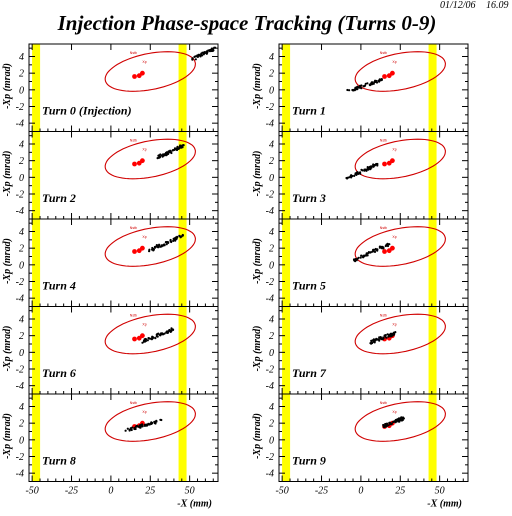  I want to click on panel-3: Nstb Xp -4 -2 0 2 4 -Xp (mrad) Turn 3, so click(360, 175).